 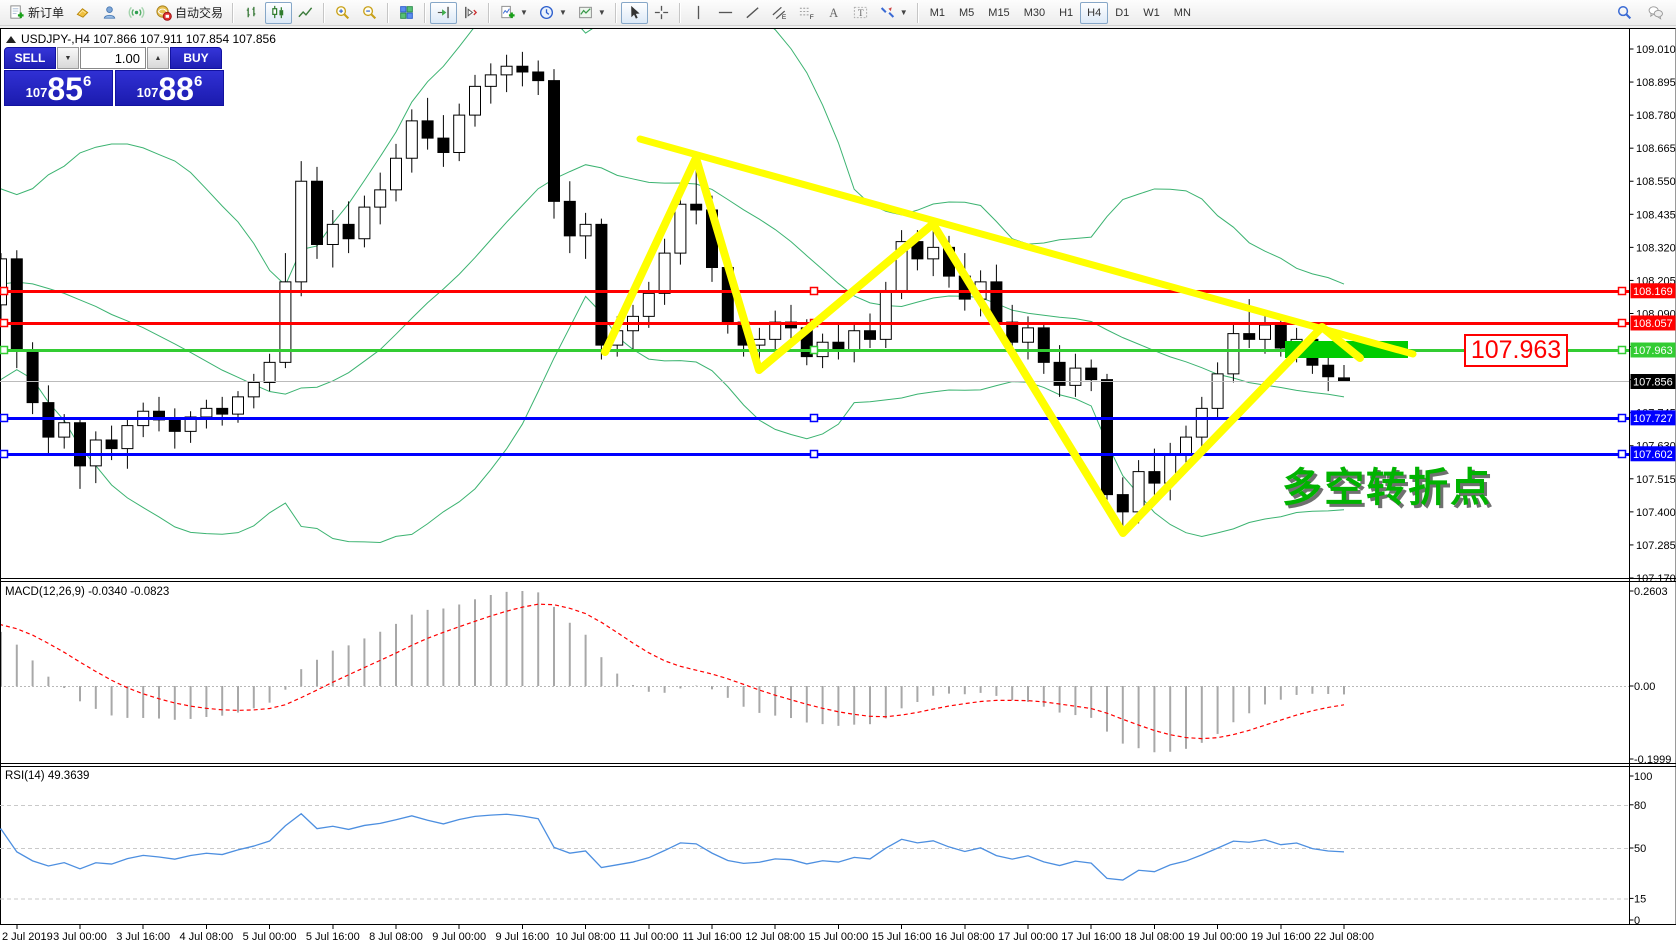 I want to click on descending-trendline, so click(x=1026, y=246).